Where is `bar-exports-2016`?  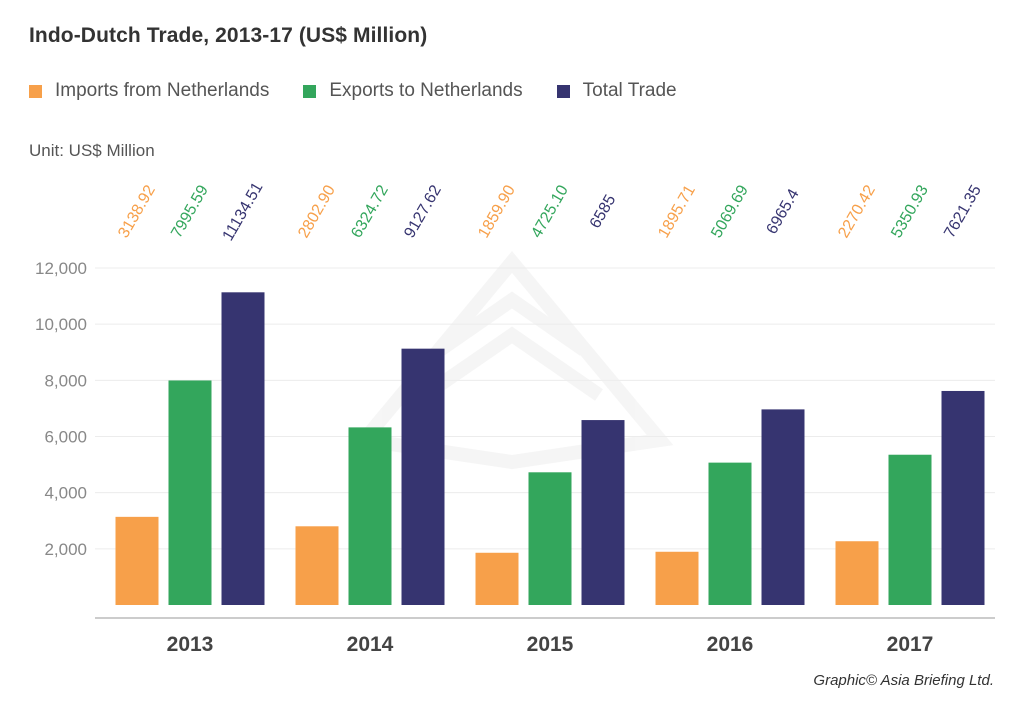 bar-exports-2016 is located at coordinates (730, 533).